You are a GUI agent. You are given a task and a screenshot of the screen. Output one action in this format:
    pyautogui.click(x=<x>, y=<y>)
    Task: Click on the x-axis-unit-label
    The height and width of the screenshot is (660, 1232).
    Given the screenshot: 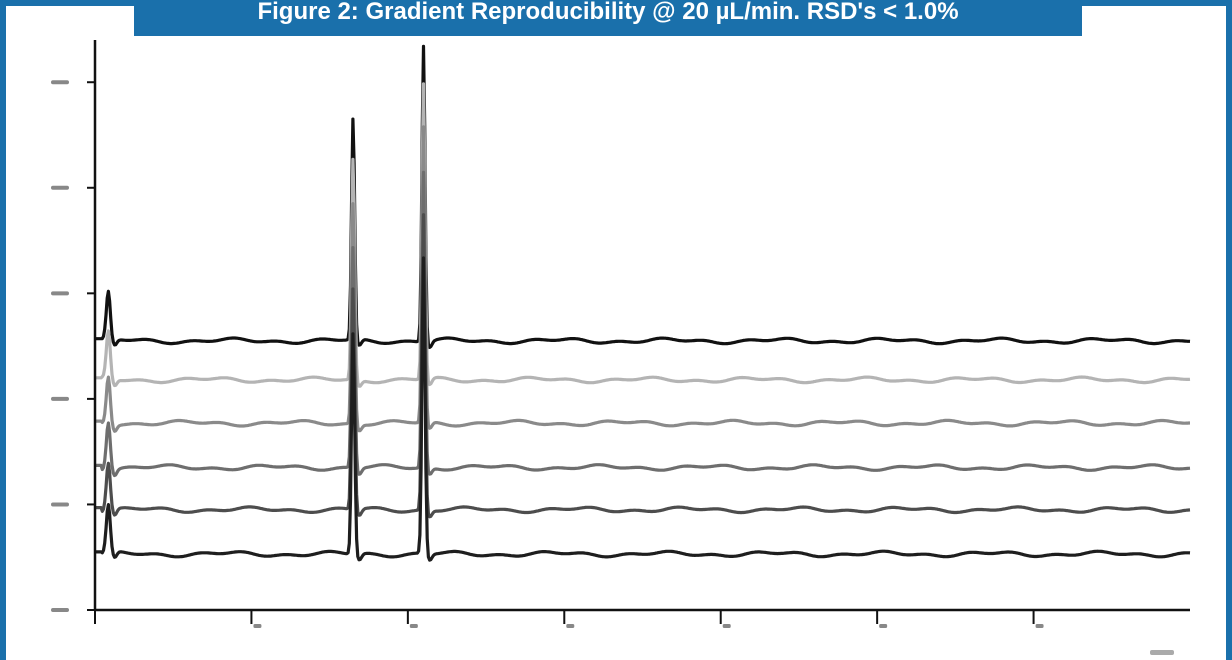 What is the action you would take?
    pyautogui.click(x=1162, y=652)
    